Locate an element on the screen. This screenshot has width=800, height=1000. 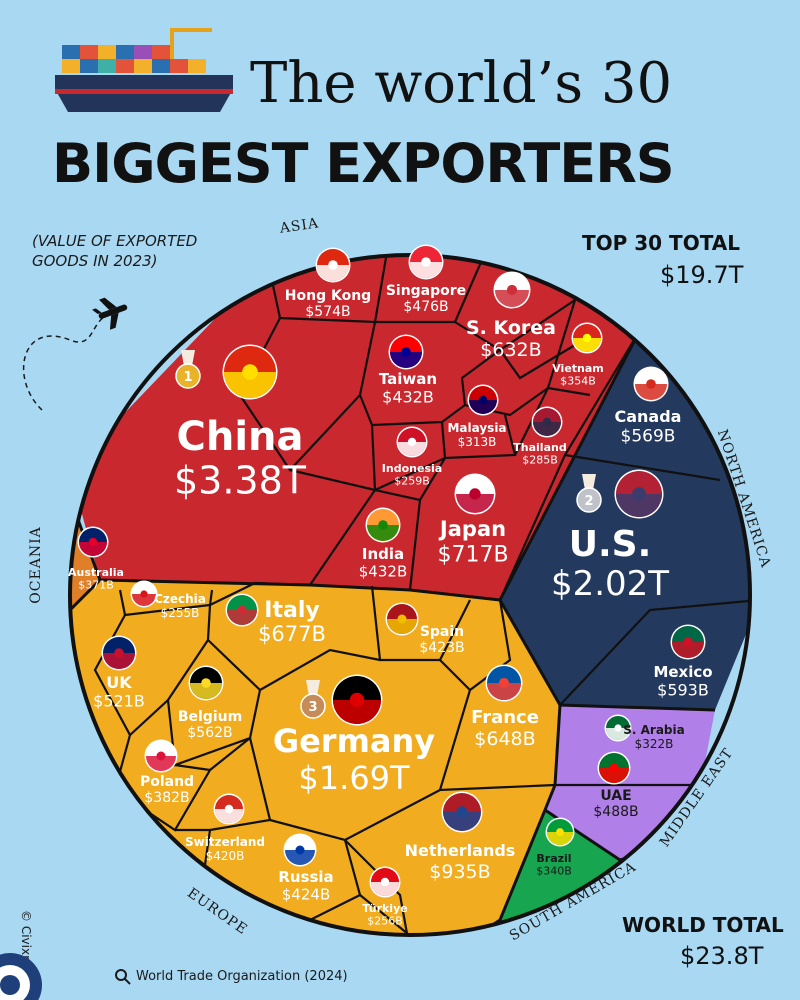
region-label-europe: EUROPE is located at coordinates (217, 911).